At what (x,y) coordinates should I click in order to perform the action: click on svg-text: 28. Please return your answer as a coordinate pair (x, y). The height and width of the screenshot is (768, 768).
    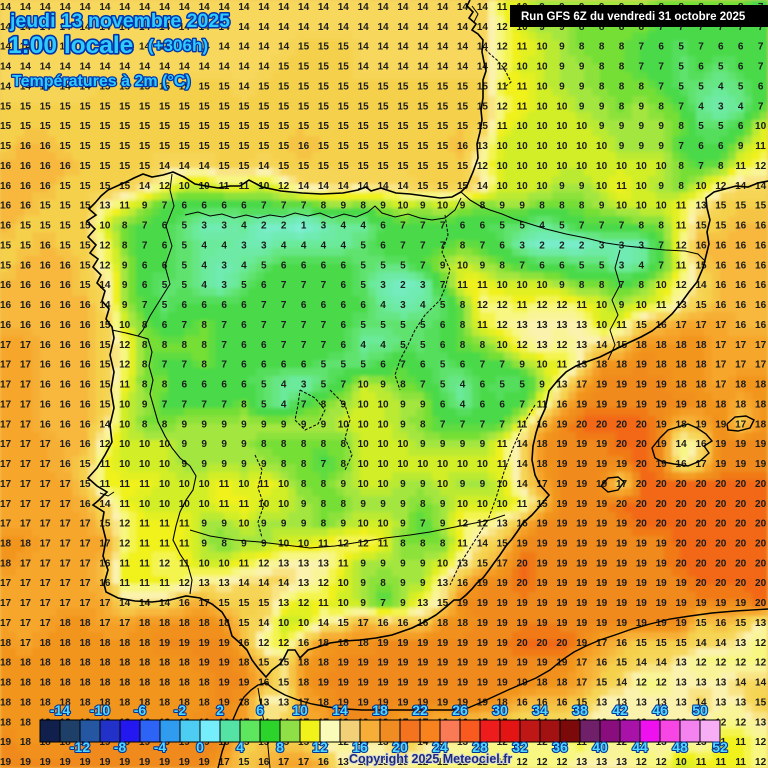
    Looking at the image, I should click on (480, 747).